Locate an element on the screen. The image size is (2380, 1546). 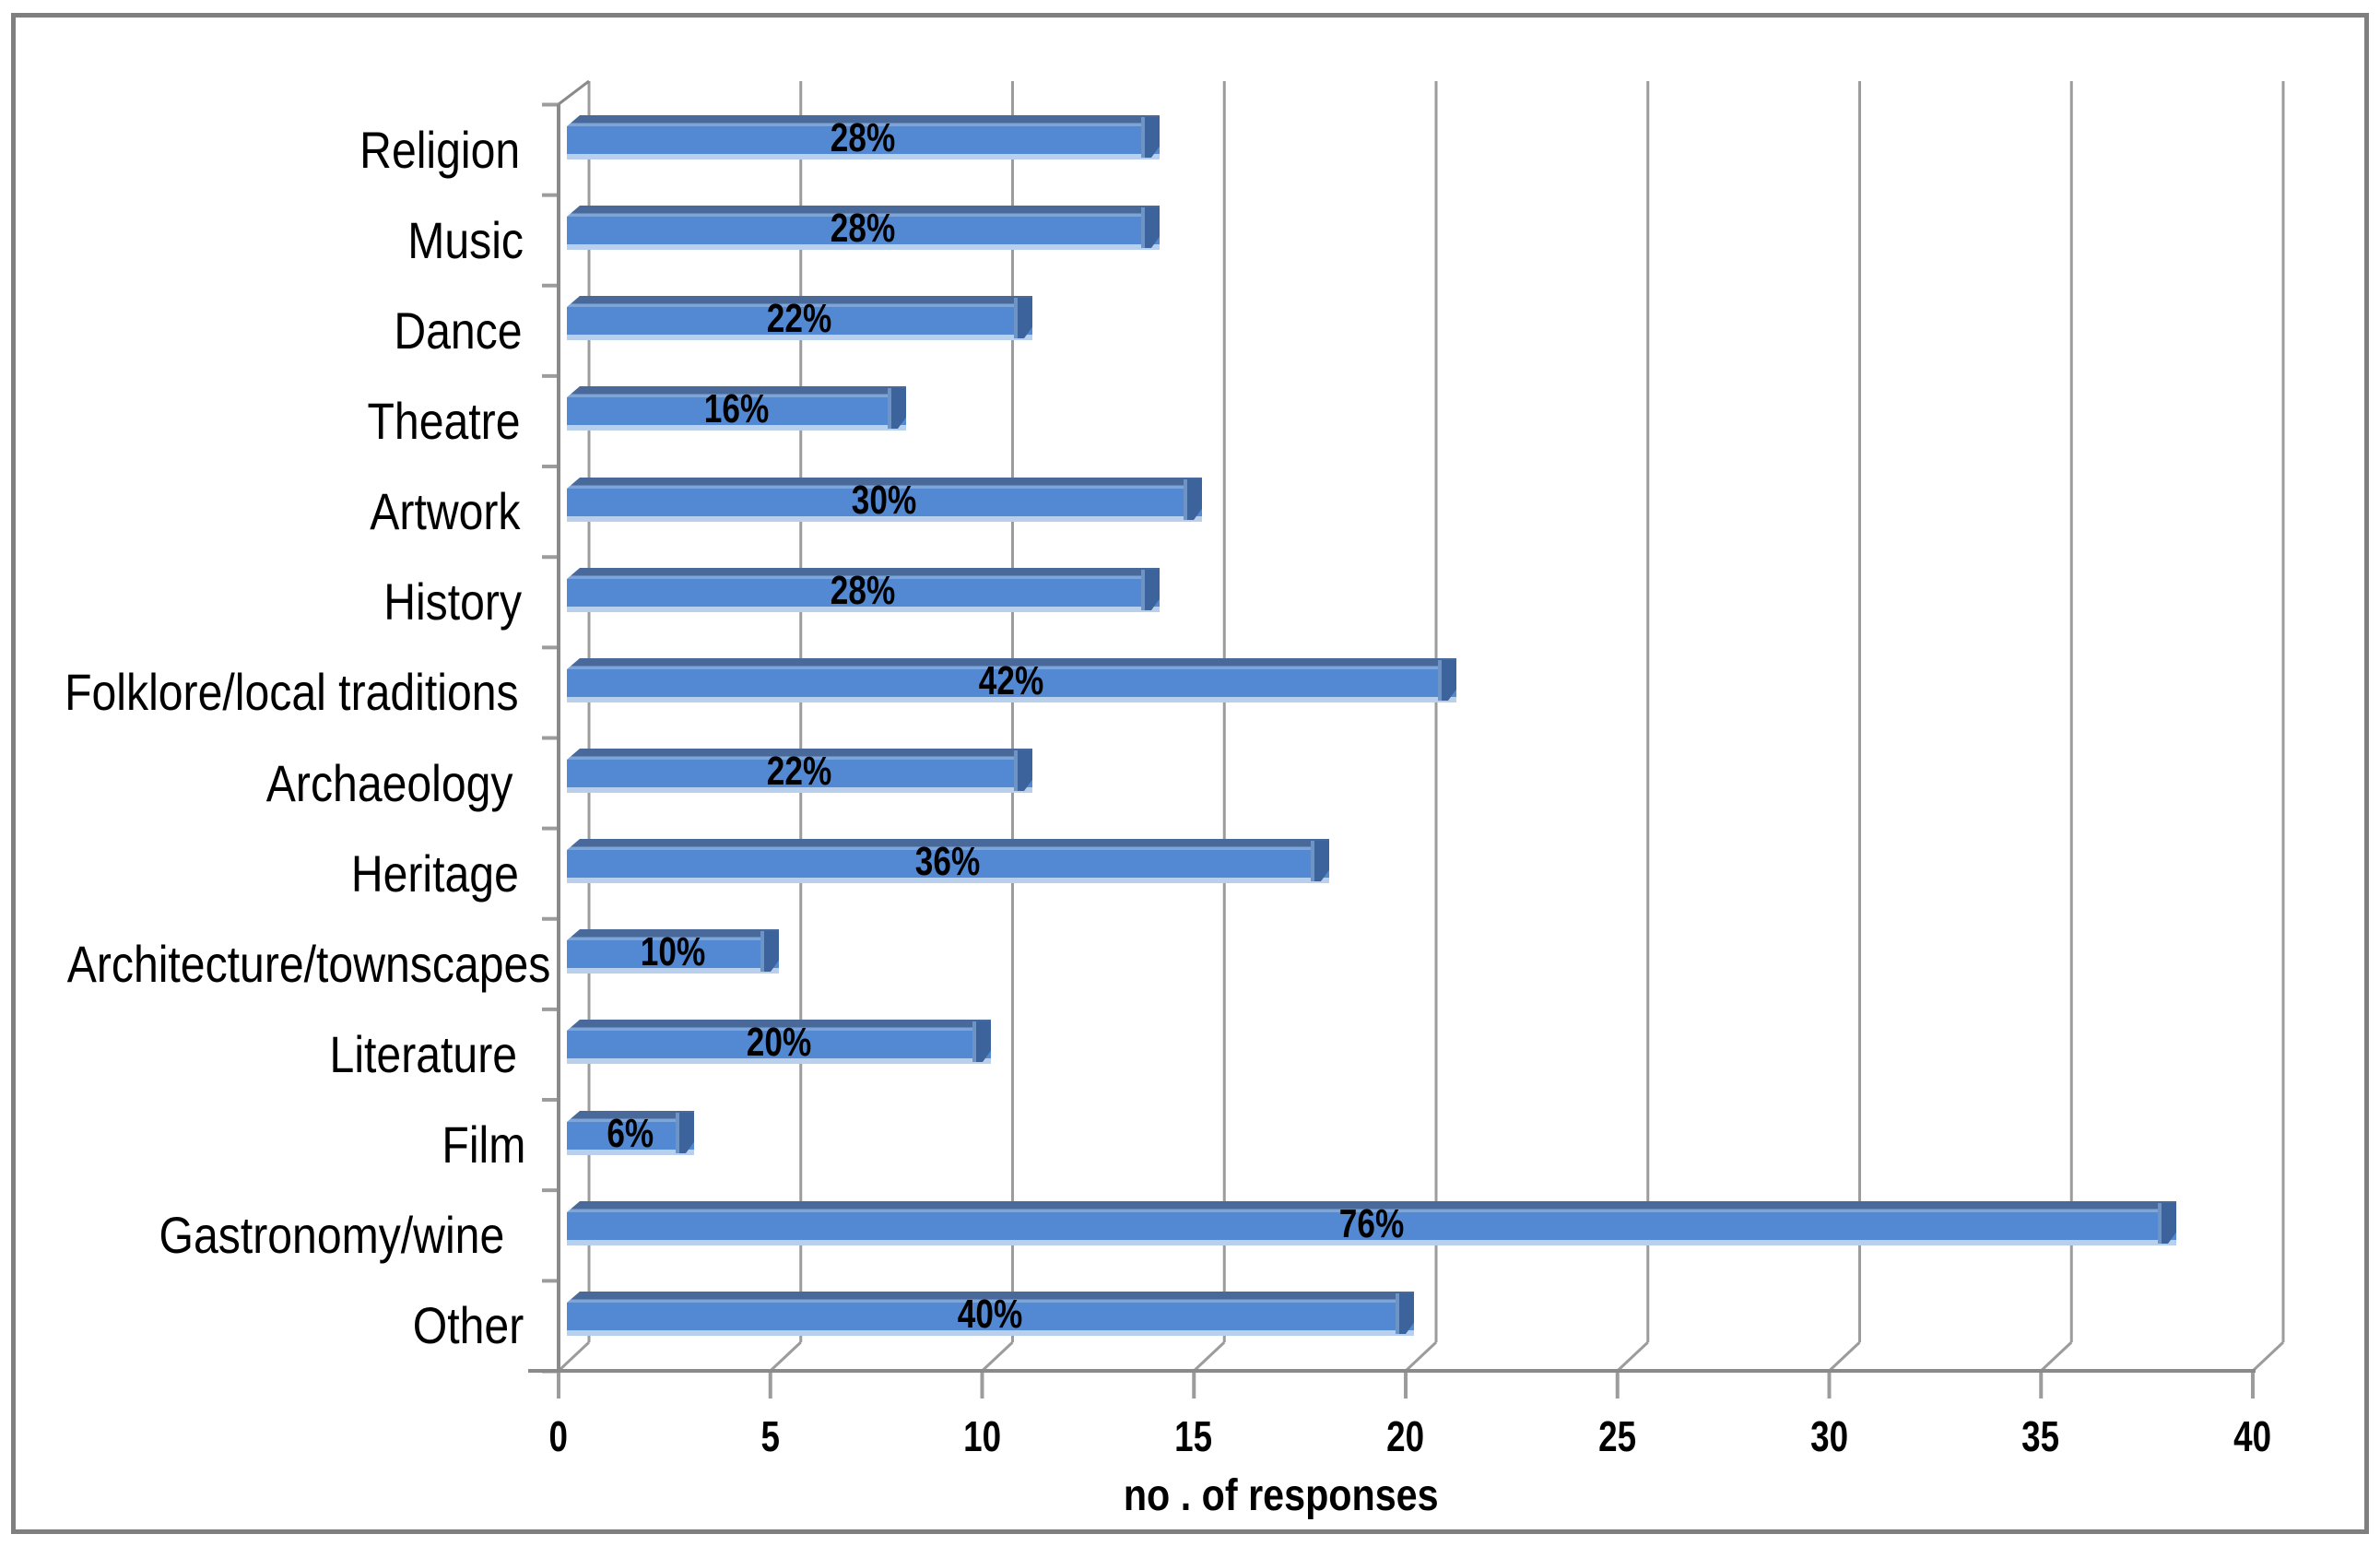
bar-architecture-townscapes: 10% is located at coordinates (673, 951).